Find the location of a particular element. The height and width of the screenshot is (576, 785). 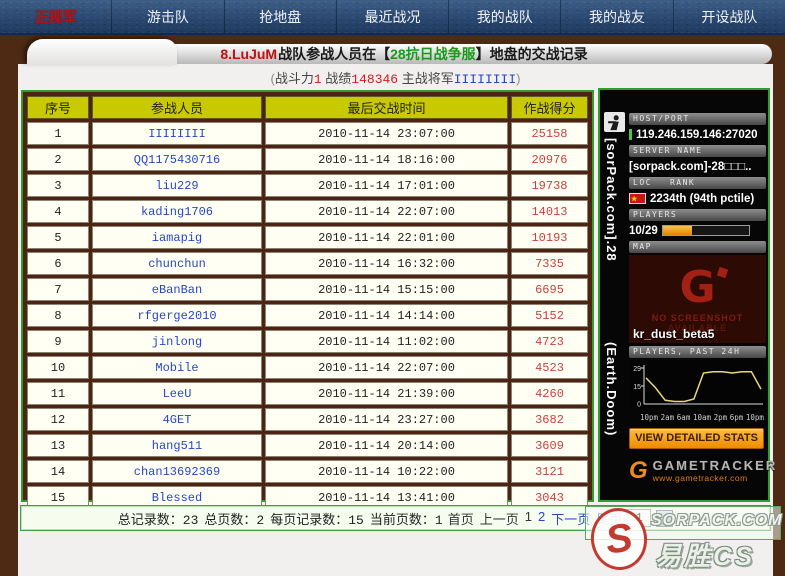

battle-time: 2010-11-14 11:02:00 is located at coordinates (386, 341).